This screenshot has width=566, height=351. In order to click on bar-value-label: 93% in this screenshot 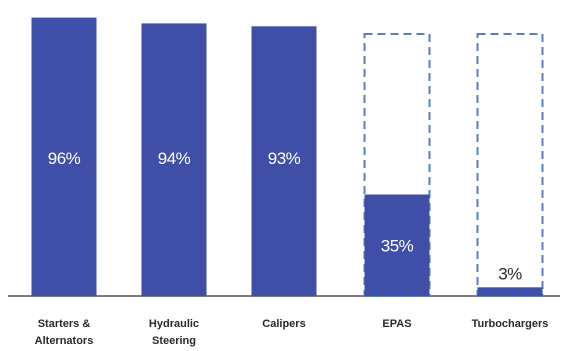, I will do `click(284, 158)`.